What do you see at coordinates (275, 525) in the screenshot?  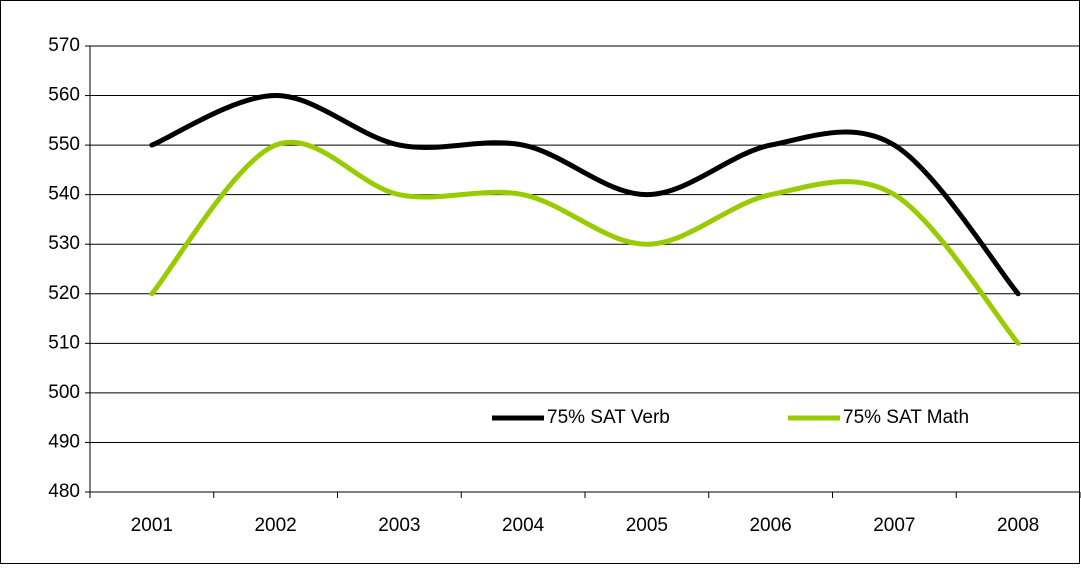 I see `x-tick-label: 2002` at bounding box center [275, 525].